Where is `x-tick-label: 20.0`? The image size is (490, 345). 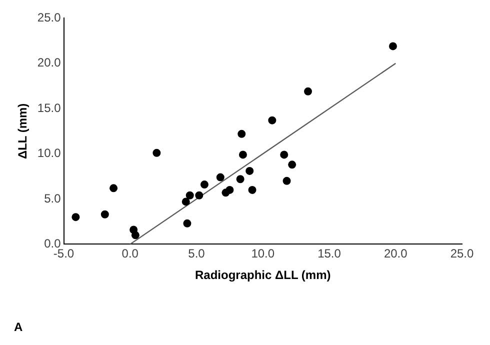 x-tick-label: 20.0 is located at coordinates (396, 253).